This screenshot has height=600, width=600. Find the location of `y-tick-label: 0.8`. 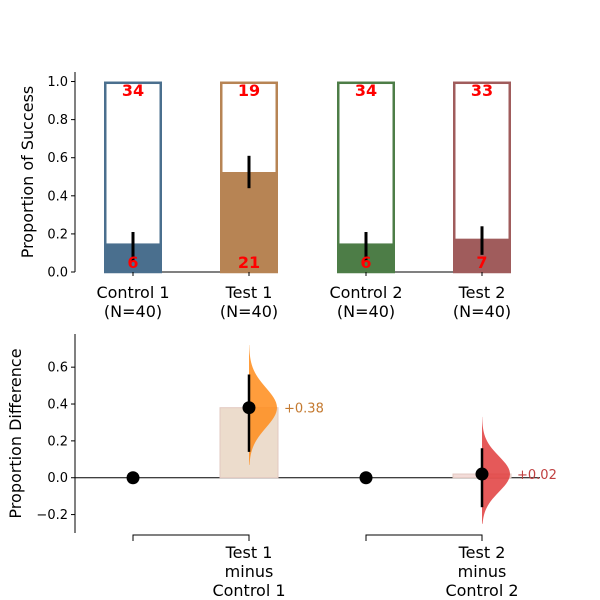

y-tick-label: 0.8 is located at coordinates (57, 120).